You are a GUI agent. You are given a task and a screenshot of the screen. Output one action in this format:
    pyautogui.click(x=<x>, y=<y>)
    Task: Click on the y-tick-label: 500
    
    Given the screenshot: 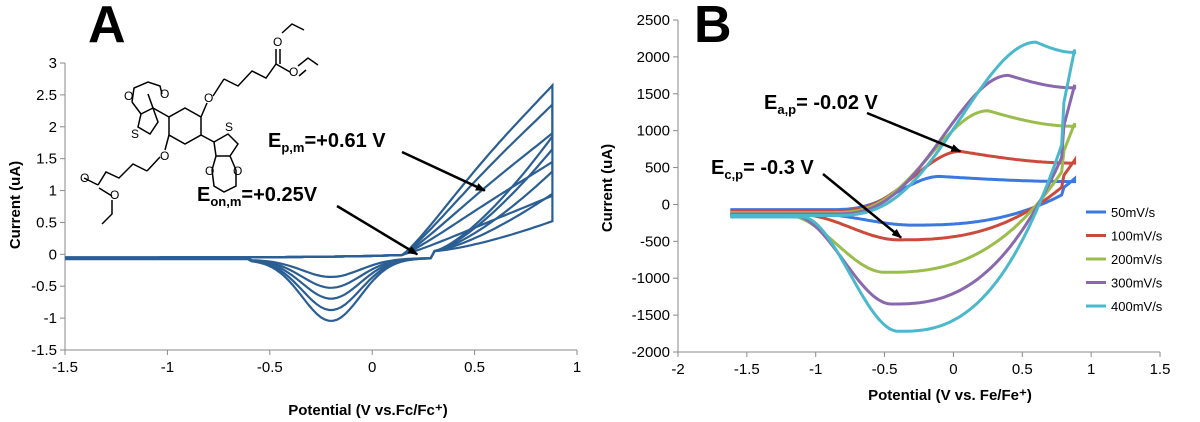 What is the action you would take?
    pyautogui.click(x=657, y=168)
    